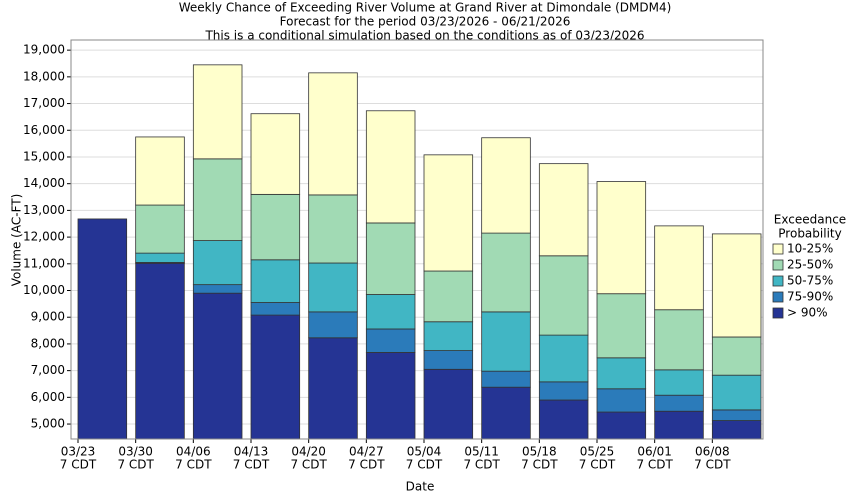 The width and height of the screenshot is (850, 500). Describe the element at coordinates (810, 281) in the screenshot. I see `legend-label: 50-75%` at that location.